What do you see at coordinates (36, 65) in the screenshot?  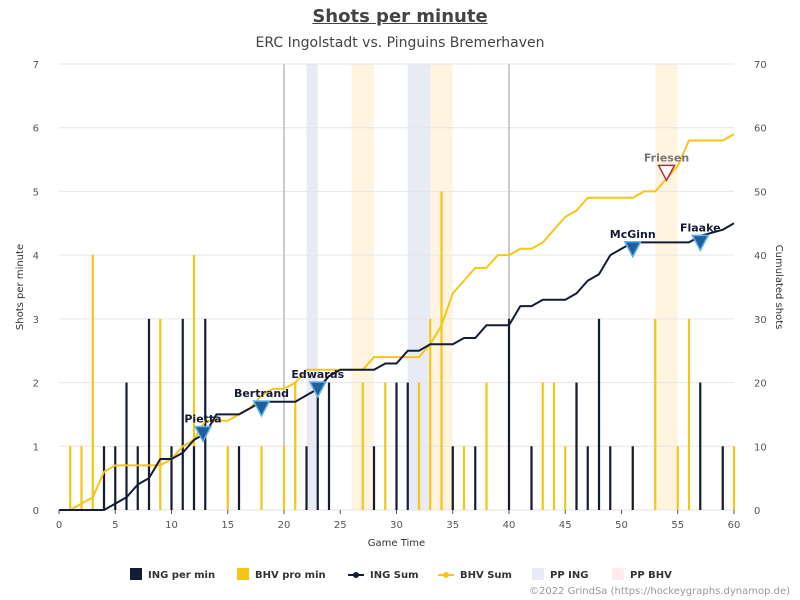 I see `y-left-tick-label: 7` at bounding box center [36, 65].